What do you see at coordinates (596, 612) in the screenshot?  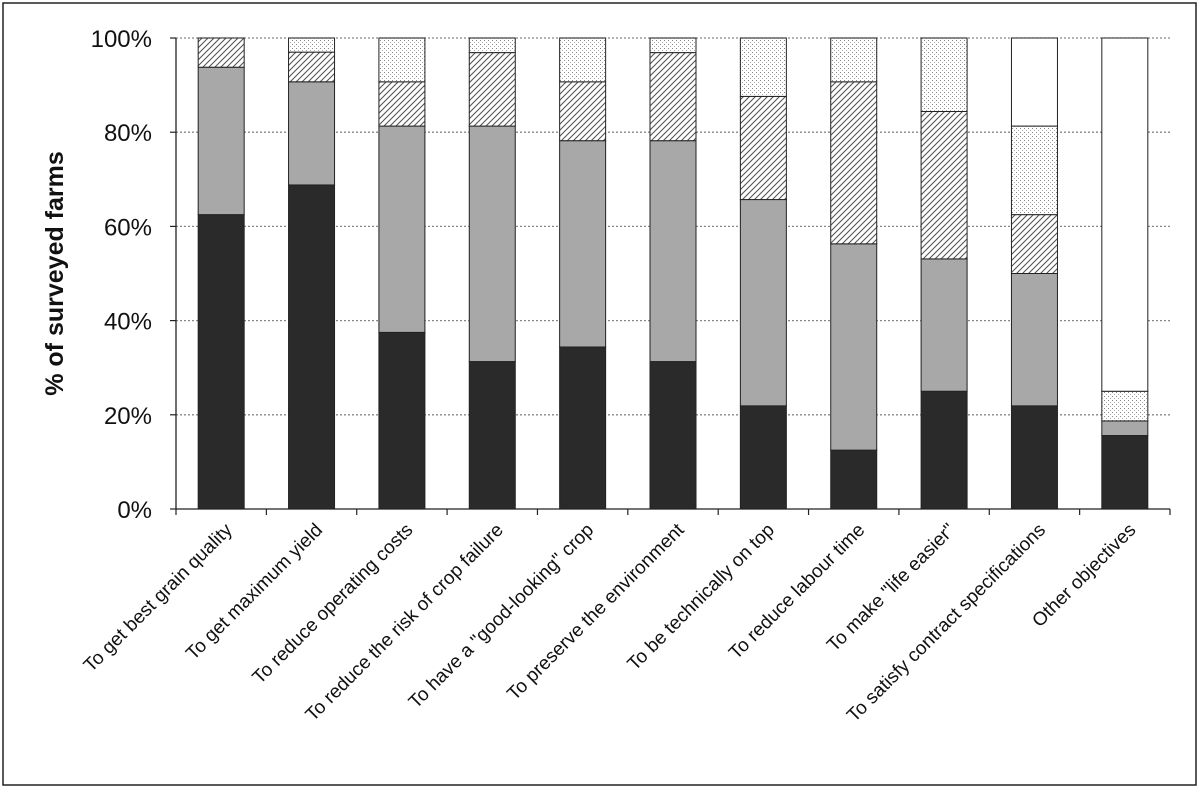 I see `x-category-label: To preserve the environment` at bounding box center [596, 612].